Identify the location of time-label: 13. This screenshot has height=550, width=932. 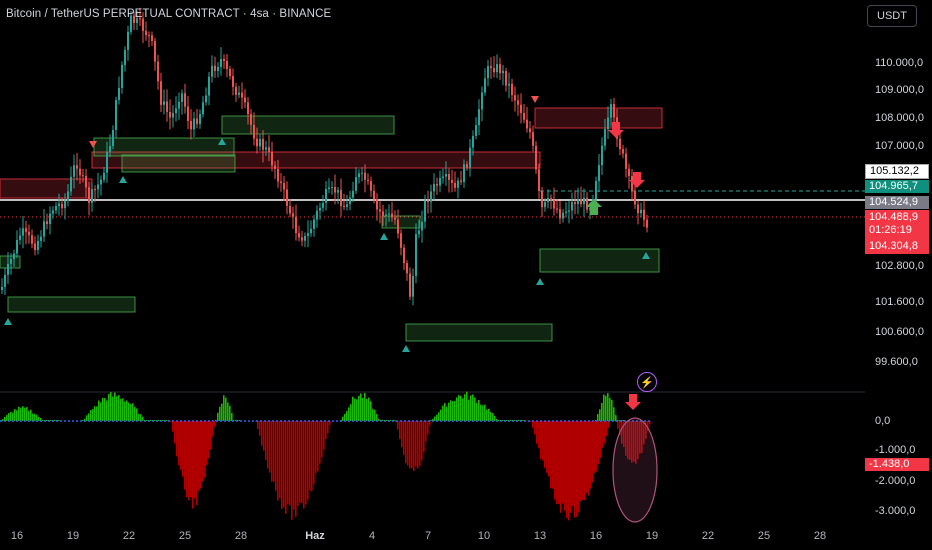
(540, 536).